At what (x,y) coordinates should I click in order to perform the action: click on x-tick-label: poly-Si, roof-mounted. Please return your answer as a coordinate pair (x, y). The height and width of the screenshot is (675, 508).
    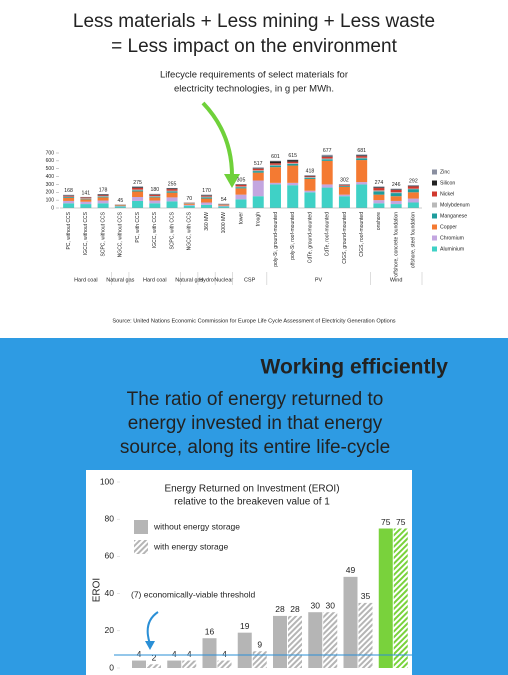
    Looking at the image, I should click on (293, 236).